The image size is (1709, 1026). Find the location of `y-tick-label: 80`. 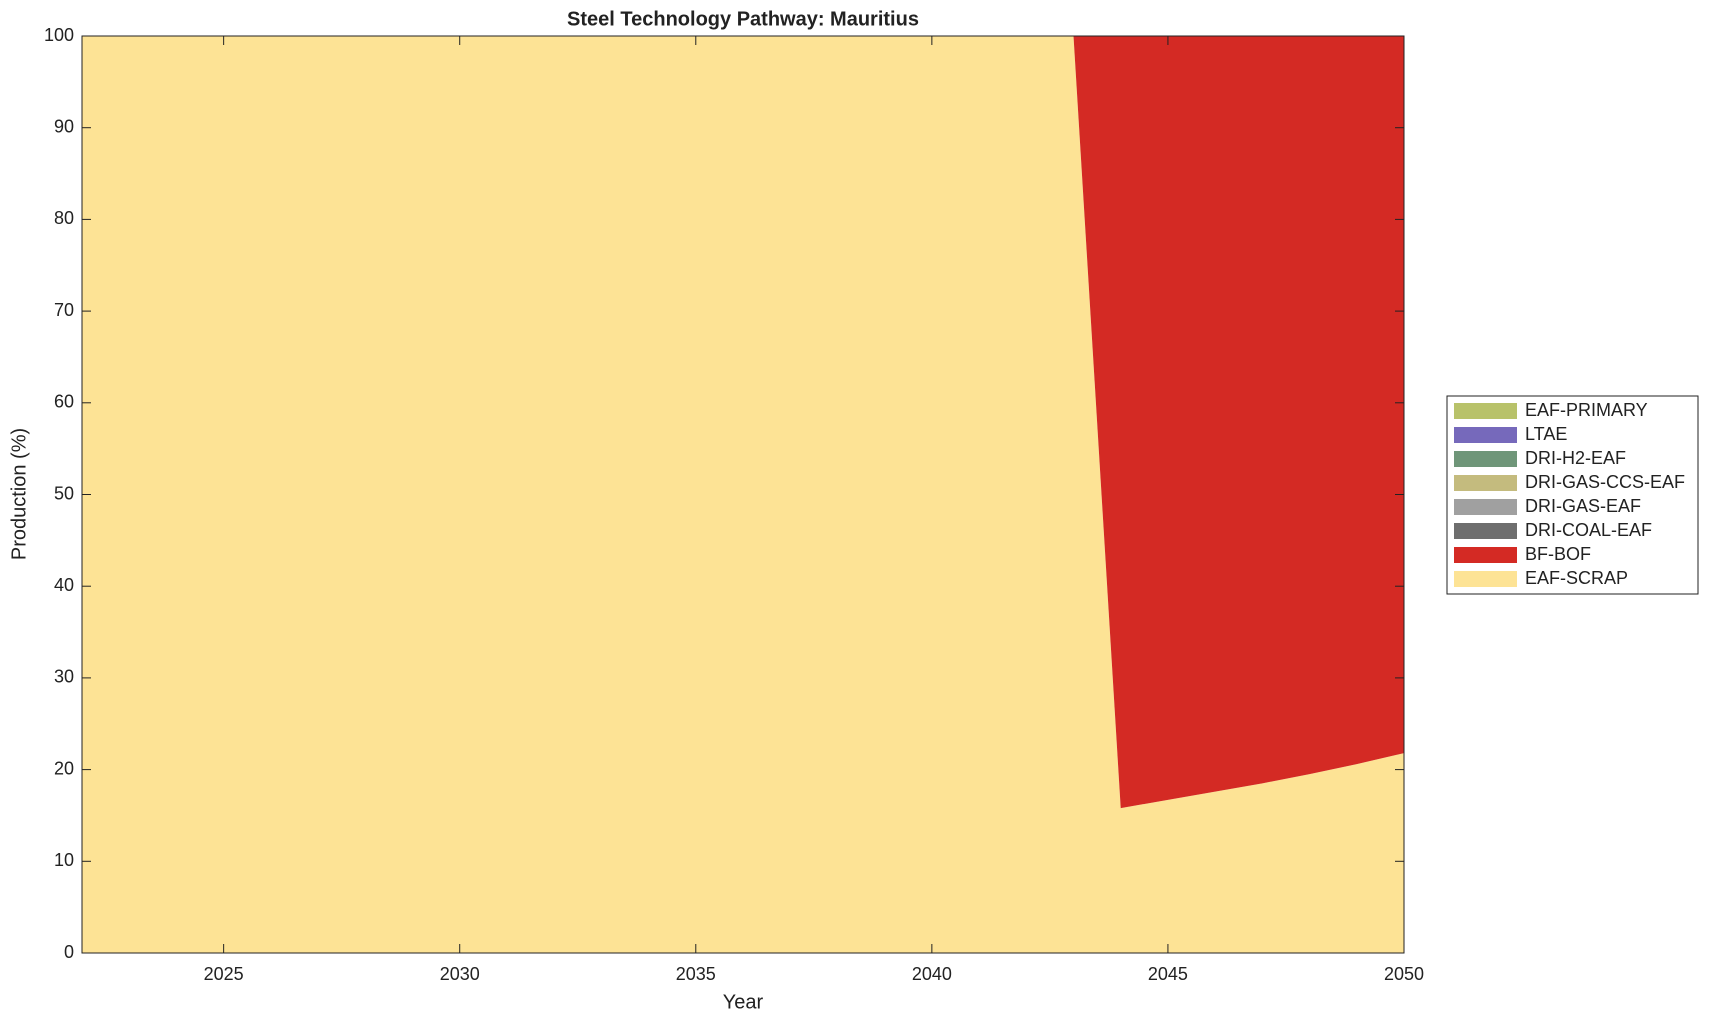

y-tick-label: 80 is located at coordinates (64, 218).